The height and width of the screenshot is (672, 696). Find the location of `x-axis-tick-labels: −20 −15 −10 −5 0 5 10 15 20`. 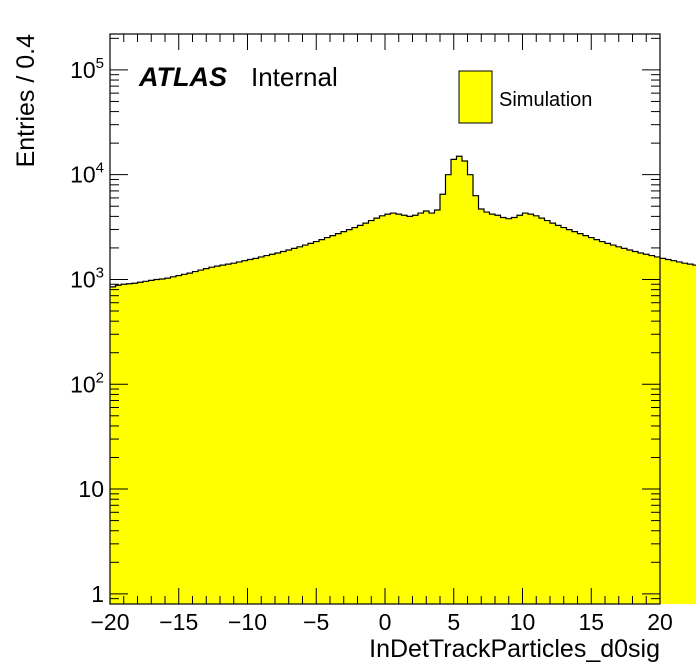

x-axis-tick-labels: −20 −15 −10 −5 0 5 10 15 20 is located at coordinates (381, 622).